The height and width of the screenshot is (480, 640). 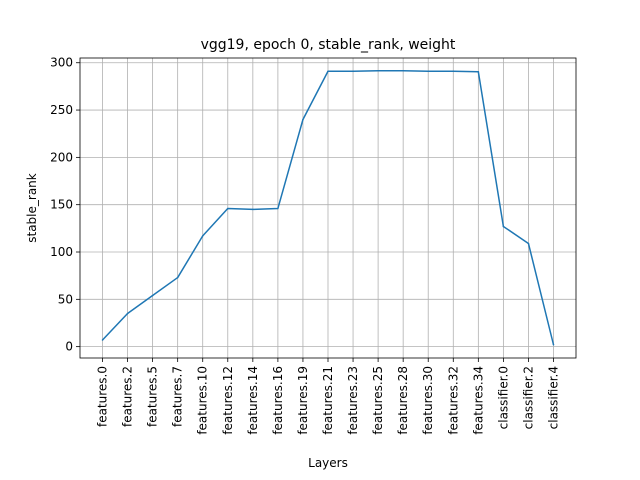 I want to click on x-tick-label: features.14, so click(x=253, y=400).